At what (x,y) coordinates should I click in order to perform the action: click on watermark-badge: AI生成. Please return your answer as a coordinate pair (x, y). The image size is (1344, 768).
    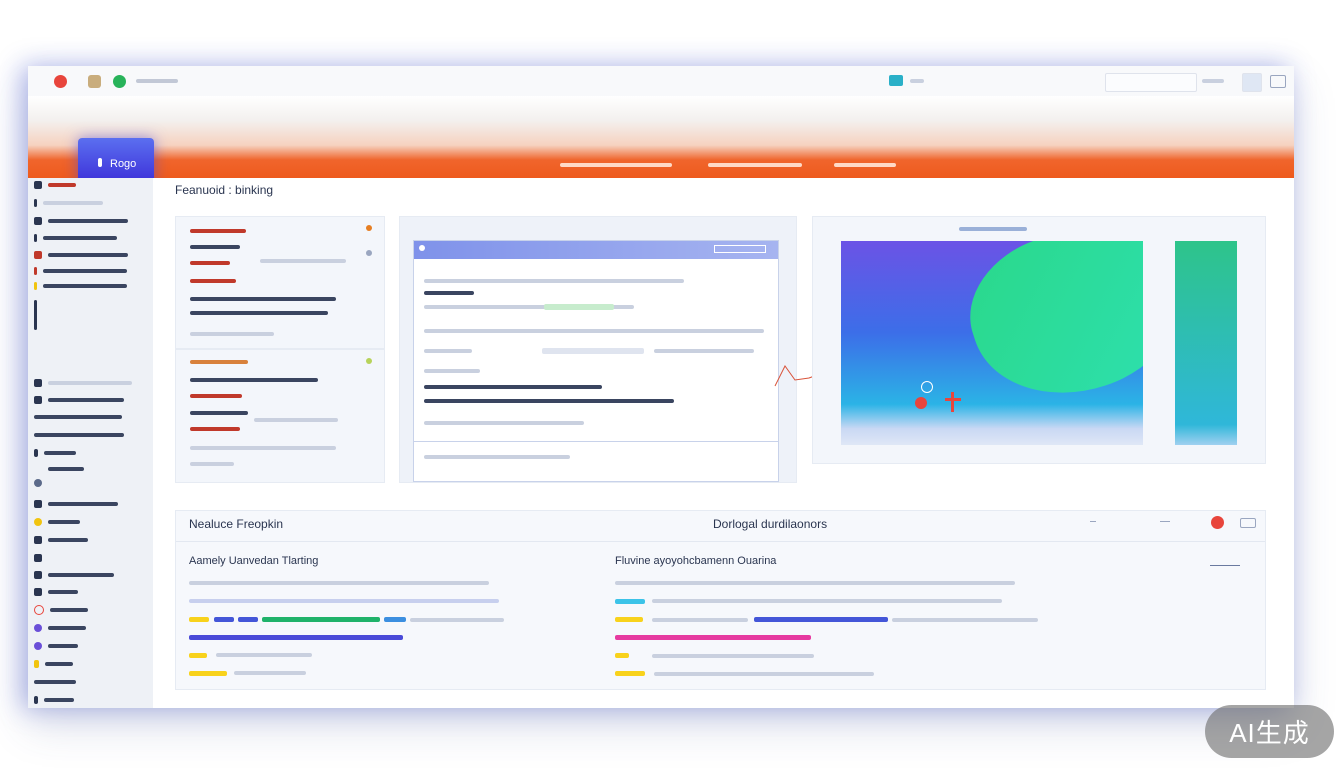
    Looking at the image, I should click on (1269, 731).